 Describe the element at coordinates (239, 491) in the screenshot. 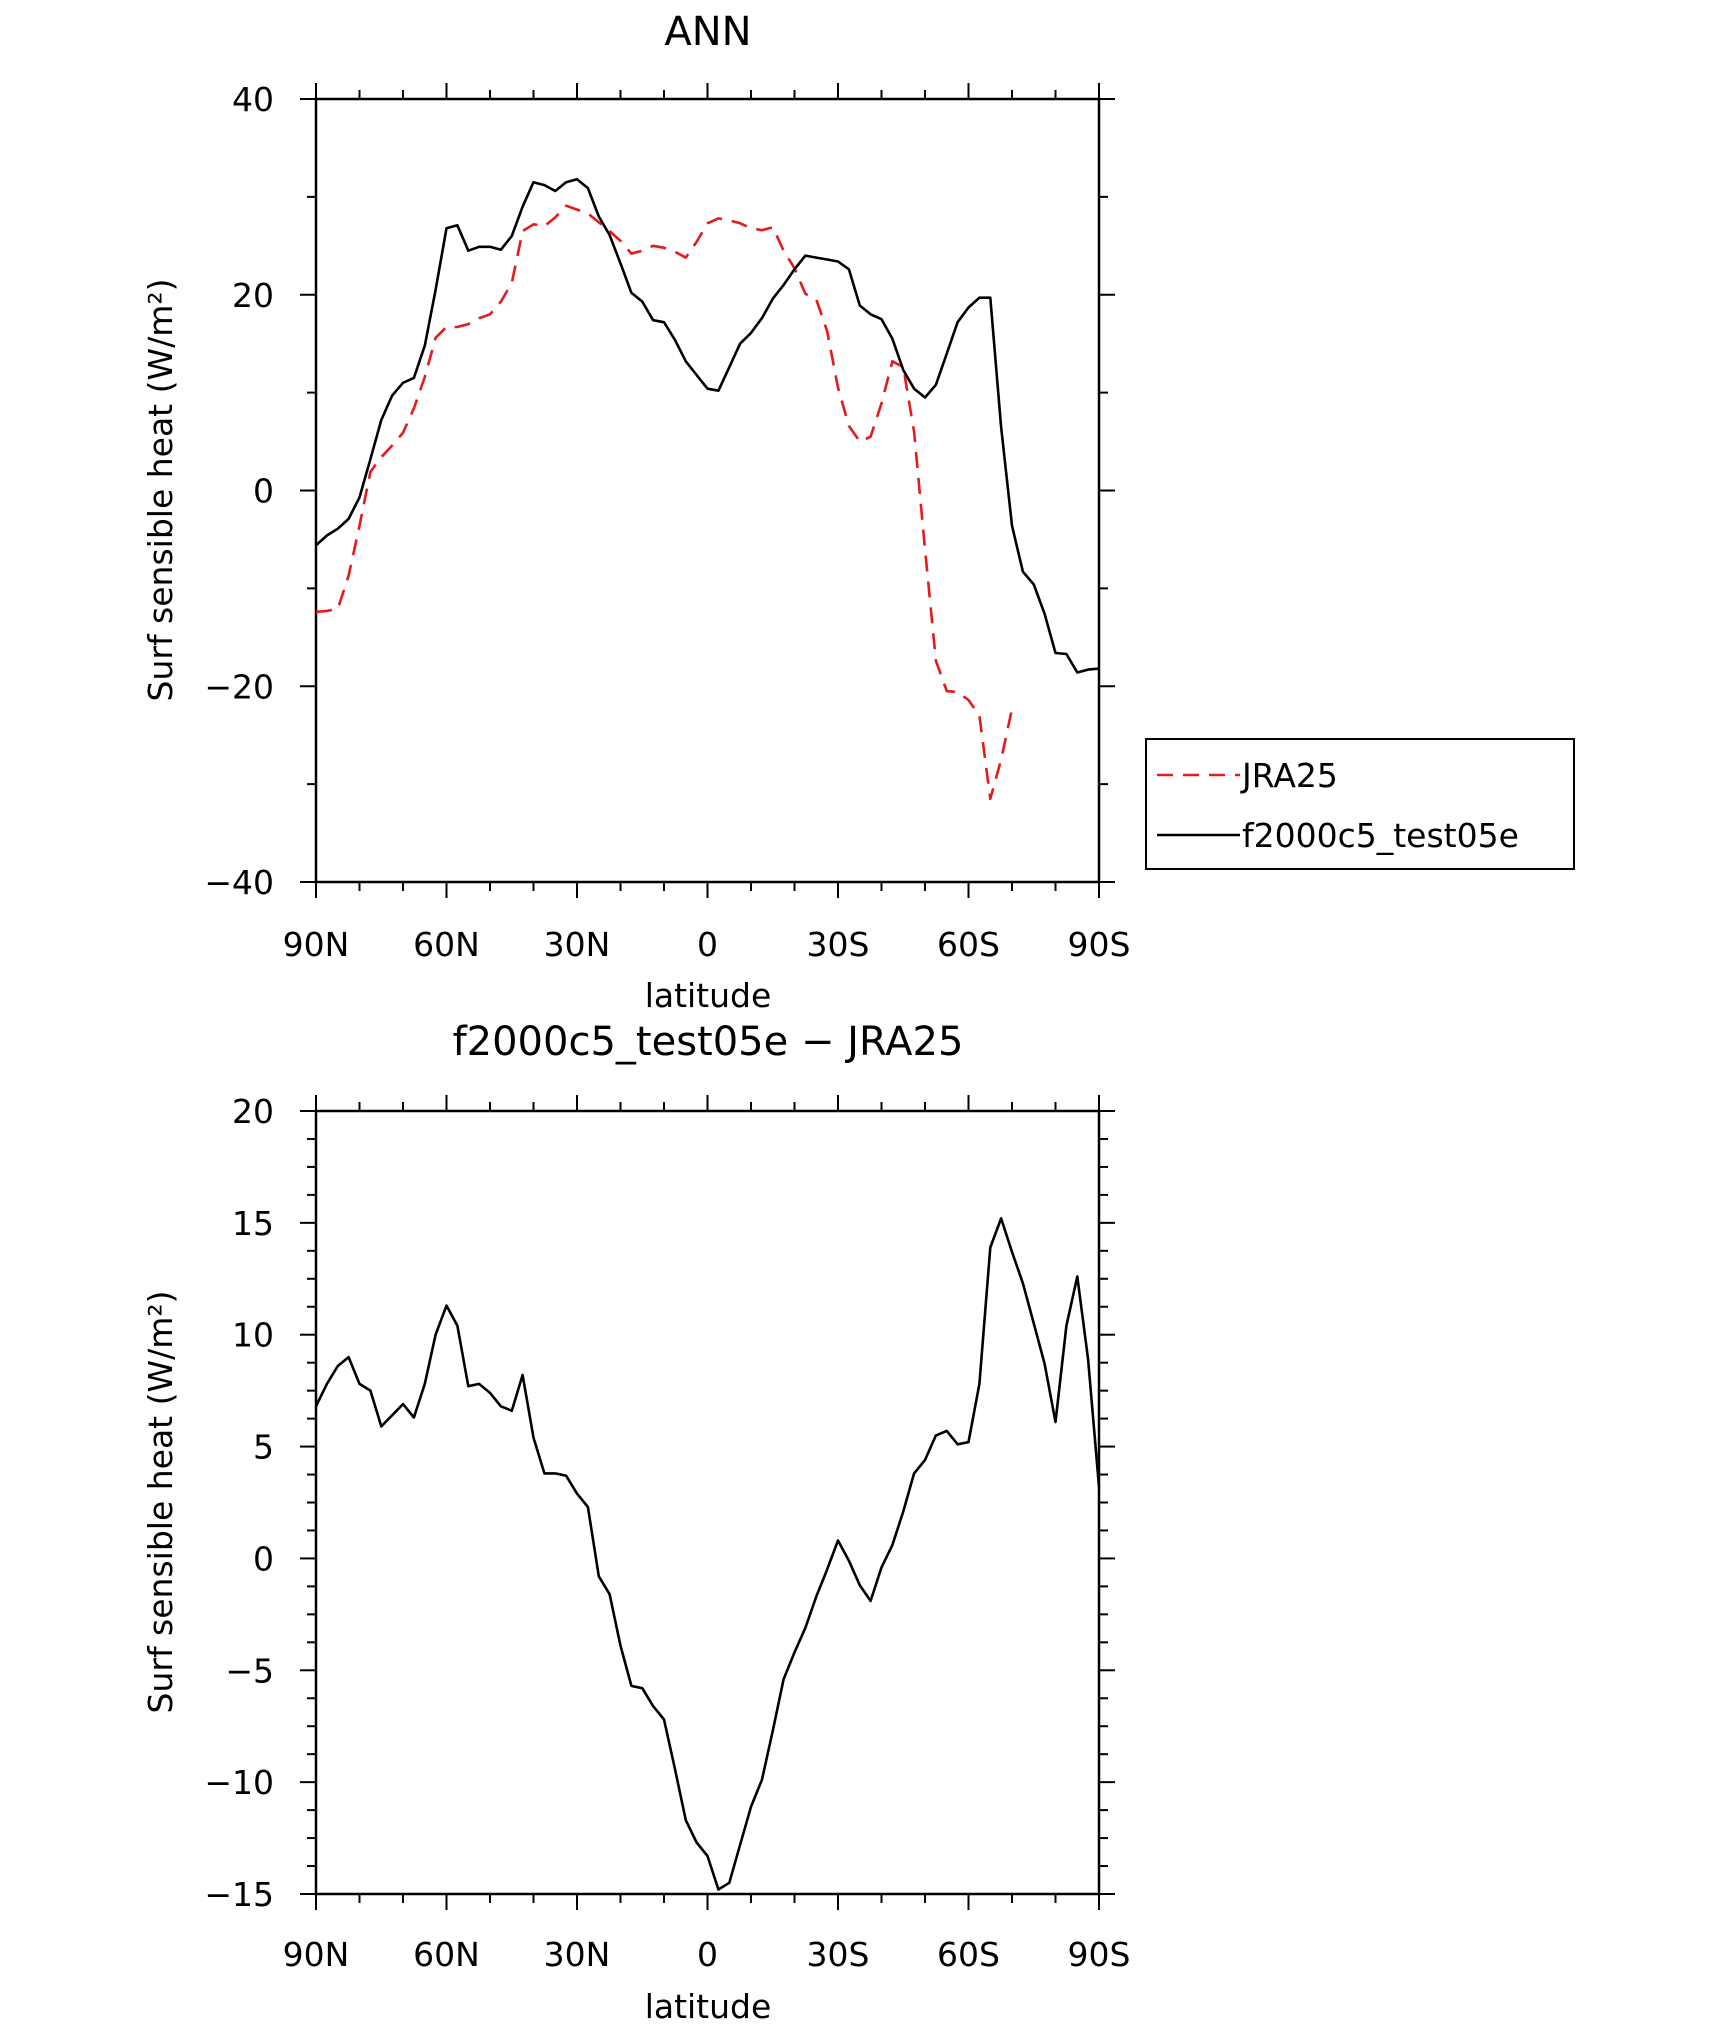

I see `y-tick-labels: 40 20 0 −20 −40` at that location.